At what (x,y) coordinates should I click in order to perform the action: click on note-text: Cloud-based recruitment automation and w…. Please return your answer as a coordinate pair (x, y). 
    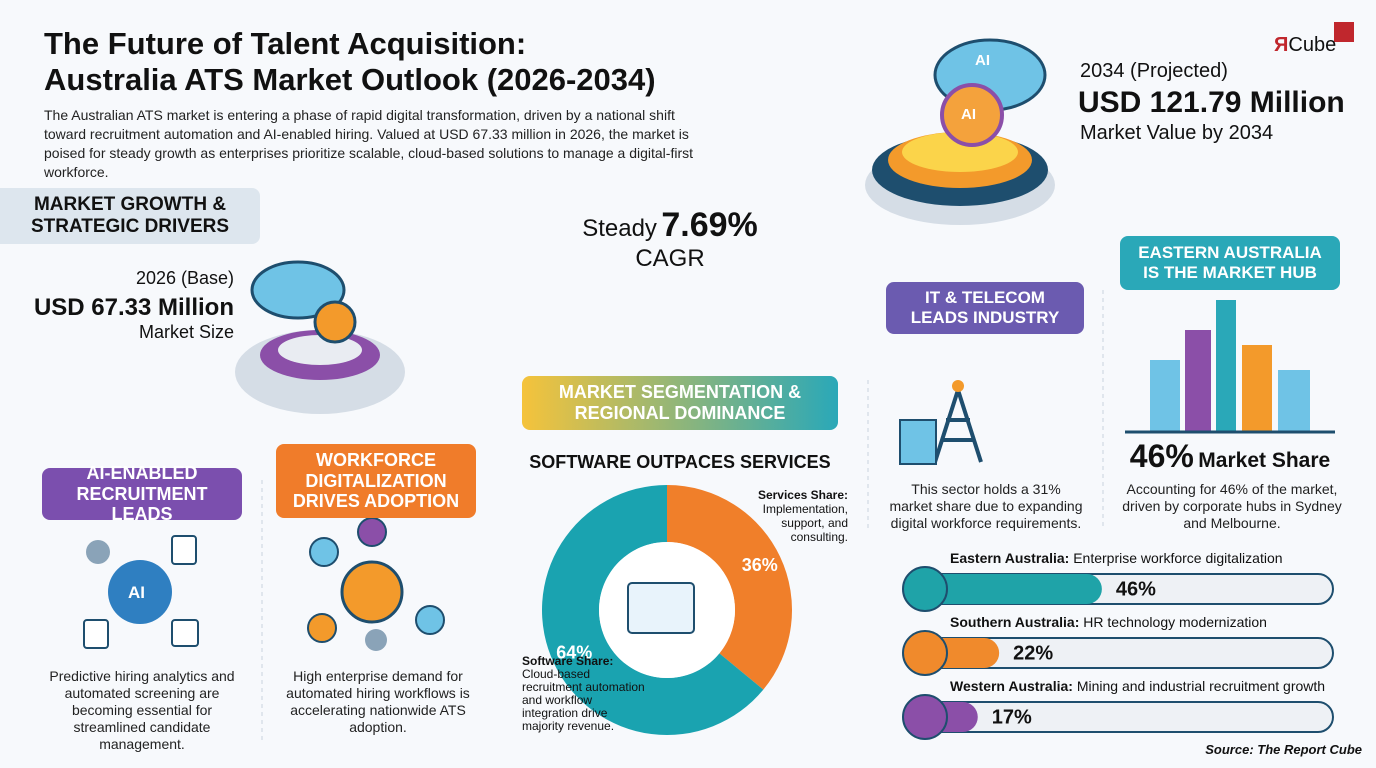
    Looking at the image, I should click on (583, 700).